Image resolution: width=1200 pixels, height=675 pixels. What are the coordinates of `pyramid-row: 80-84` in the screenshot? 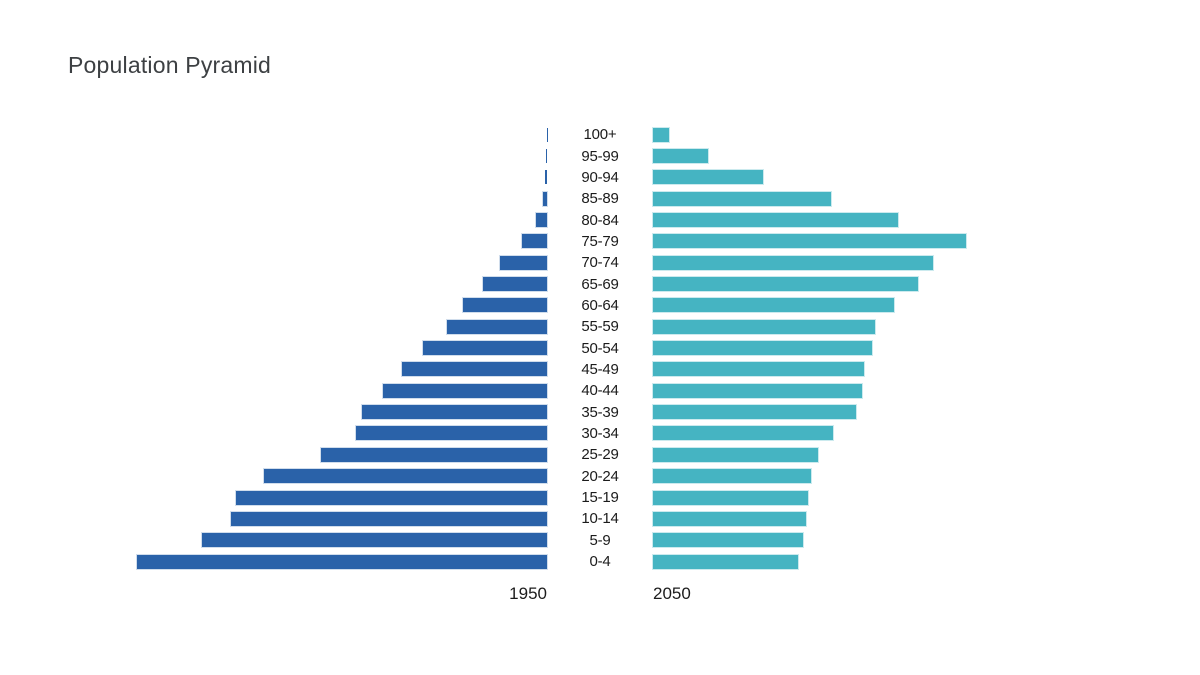 It's located at (600, 219).